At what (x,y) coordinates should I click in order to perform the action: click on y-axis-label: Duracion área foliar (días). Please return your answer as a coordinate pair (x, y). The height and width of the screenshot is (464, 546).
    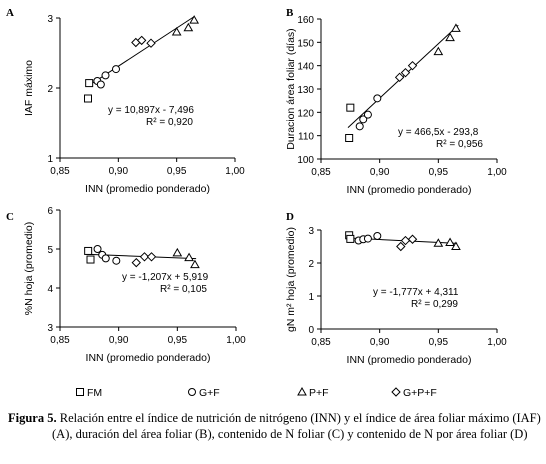
    Looking at the image, I should click on (291, 88).